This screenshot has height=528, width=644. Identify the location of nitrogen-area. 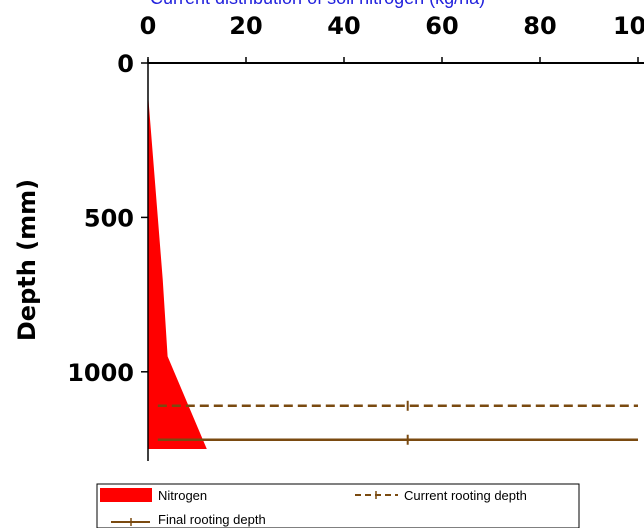
(177, 256).